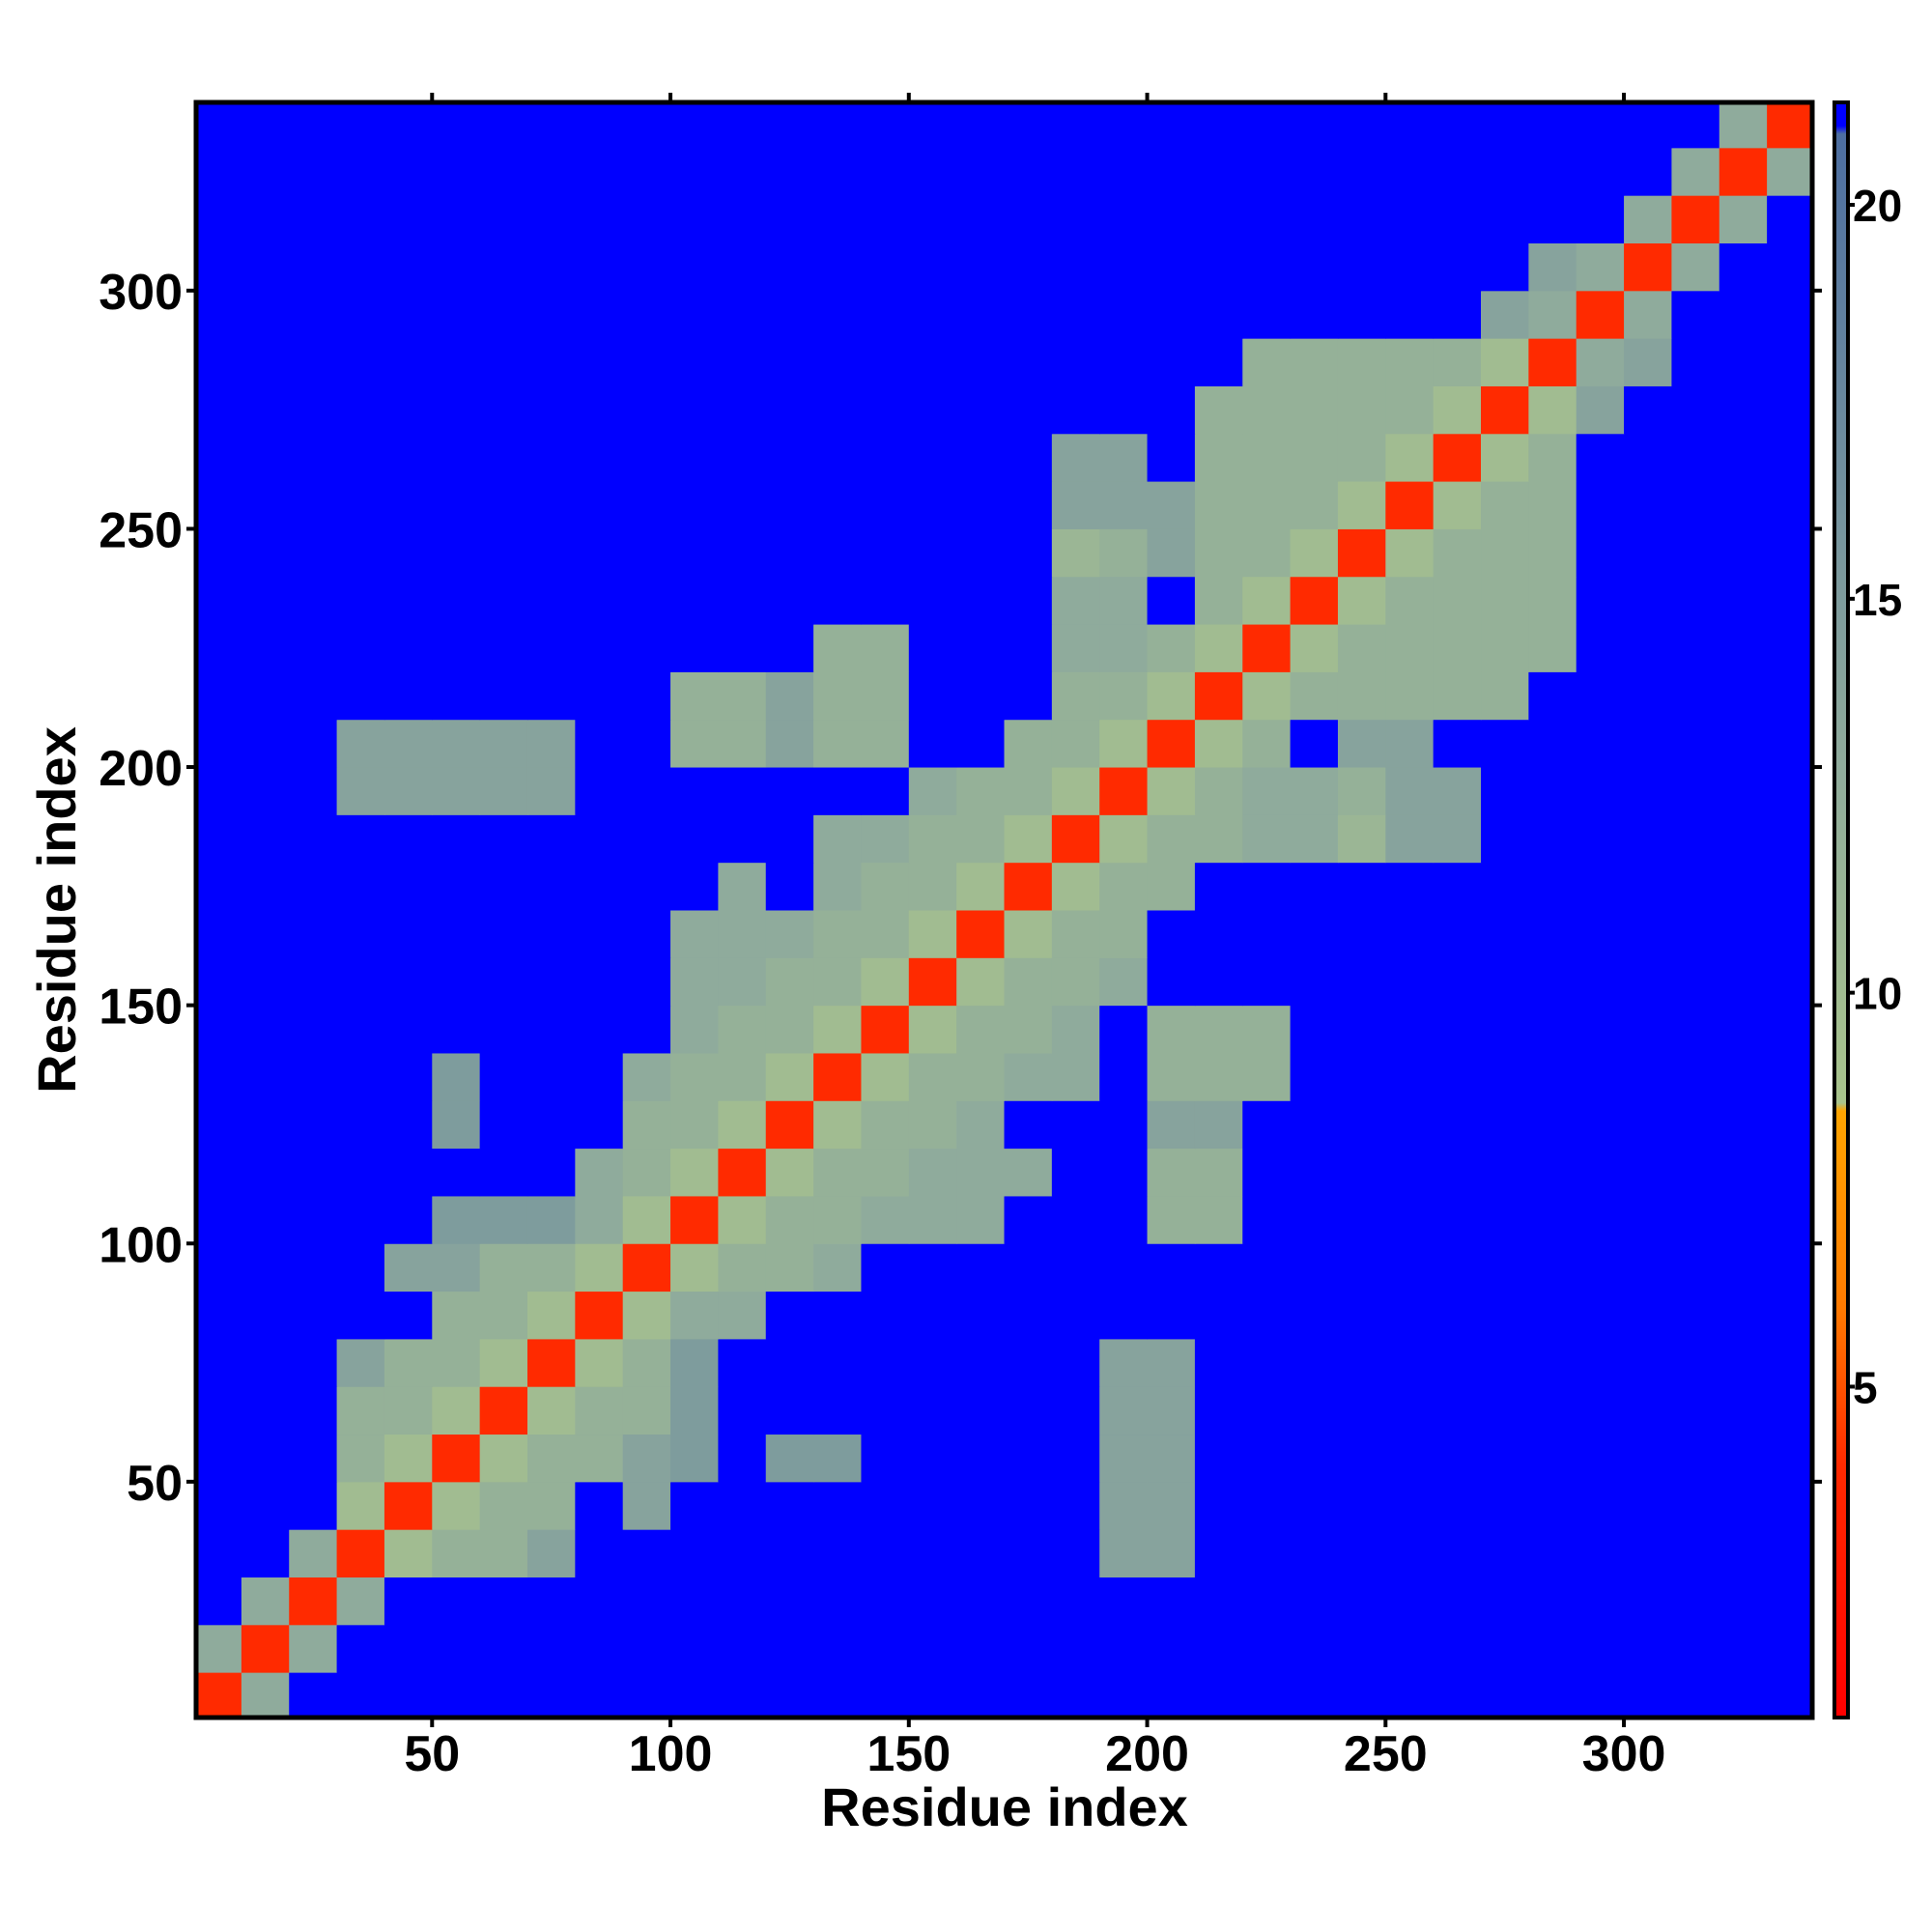  Describe the element at coordinates (1877, 206) in the screenshot. I see `colorbar-tick-label: 20` at that location.